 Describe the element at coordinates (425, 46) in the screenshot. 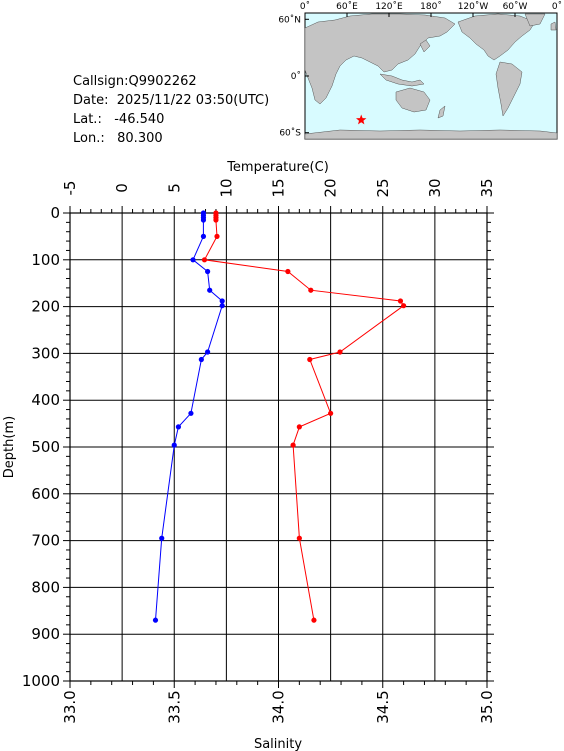

I see `land-japan` at that location.